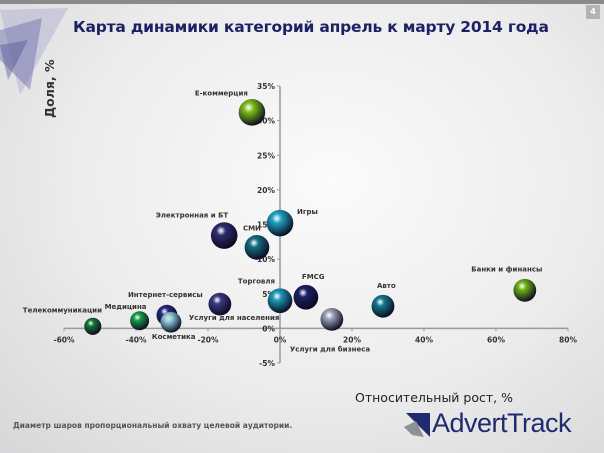 The width and height of the screenshot is (604, 453). I want to click on x-tick-label: -40%, so click(136, 339).